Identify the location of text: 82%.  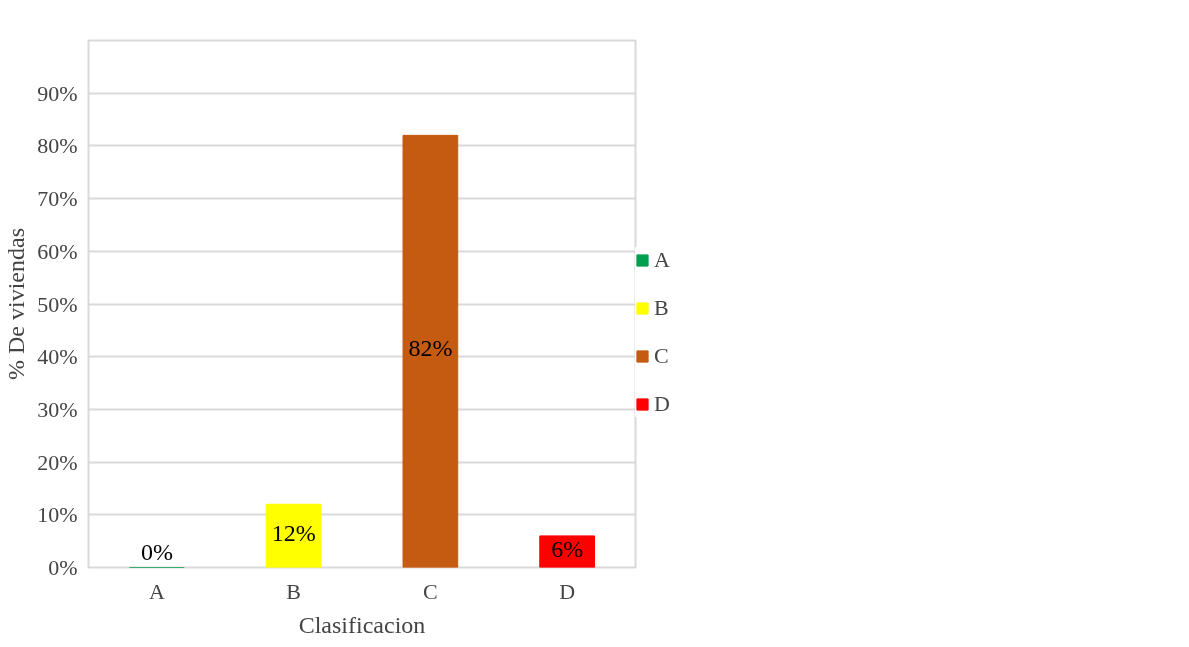
(430, 348).